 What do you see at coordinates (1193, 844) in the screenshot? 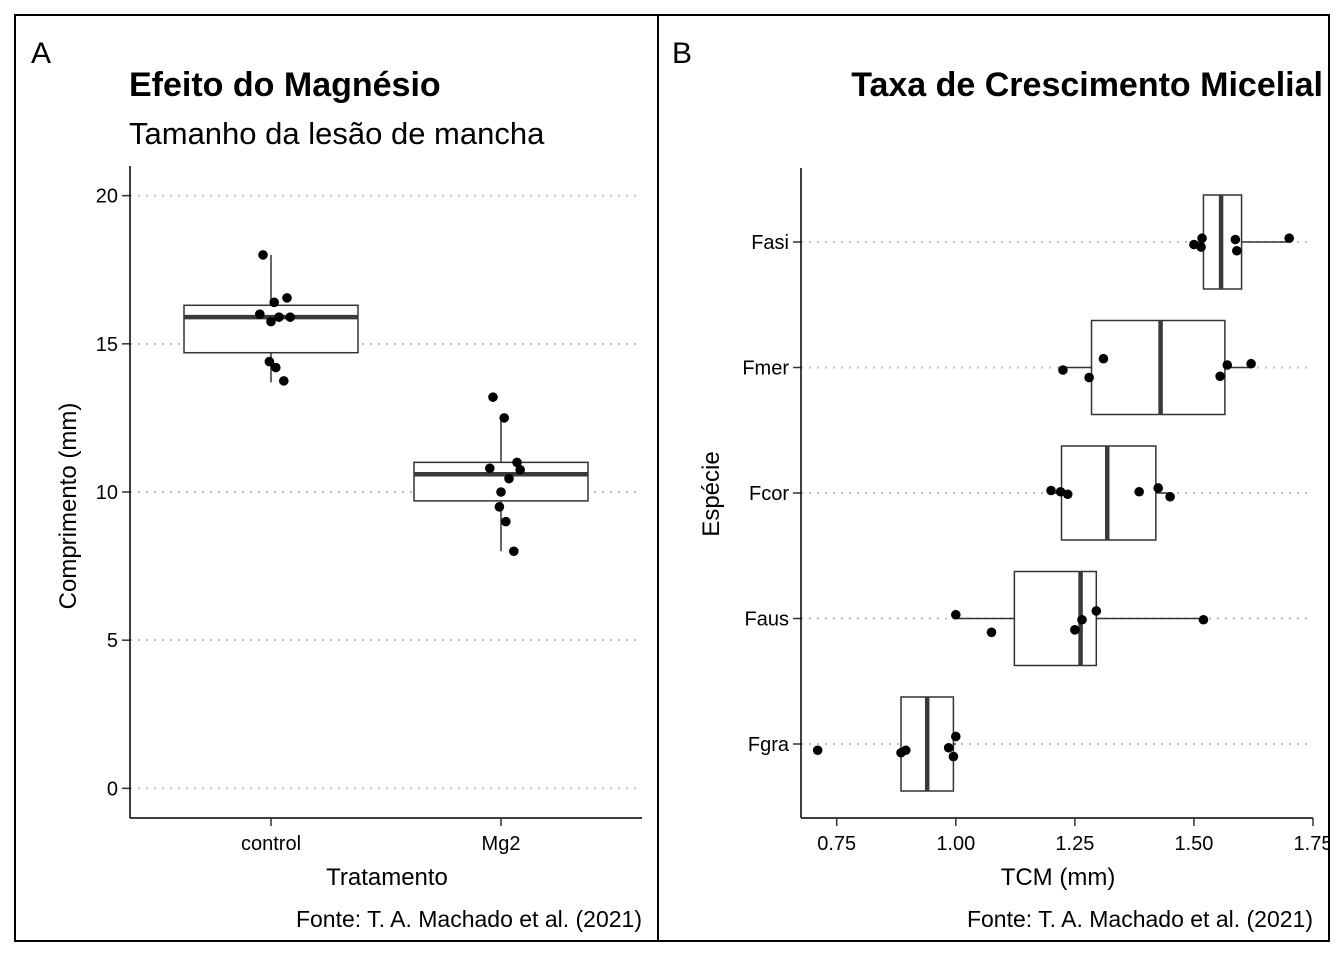
I see `chart-b-xtick-label: 1.50` at bounding box center [1193, 844].